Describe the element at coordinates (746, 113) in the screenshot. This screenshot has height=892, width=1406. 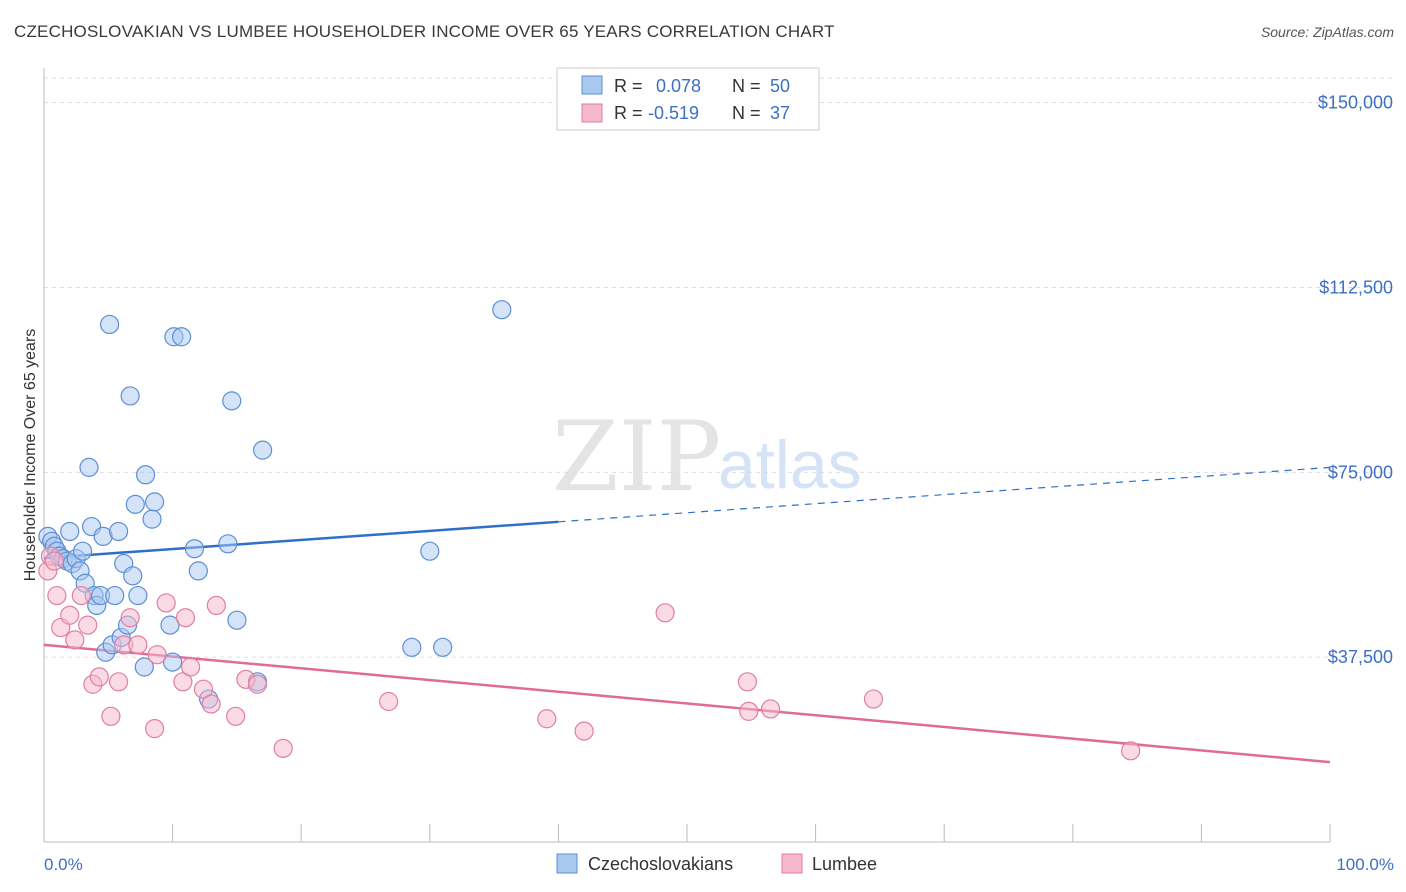
I see `legend-n-label-pink: N =` at that location.